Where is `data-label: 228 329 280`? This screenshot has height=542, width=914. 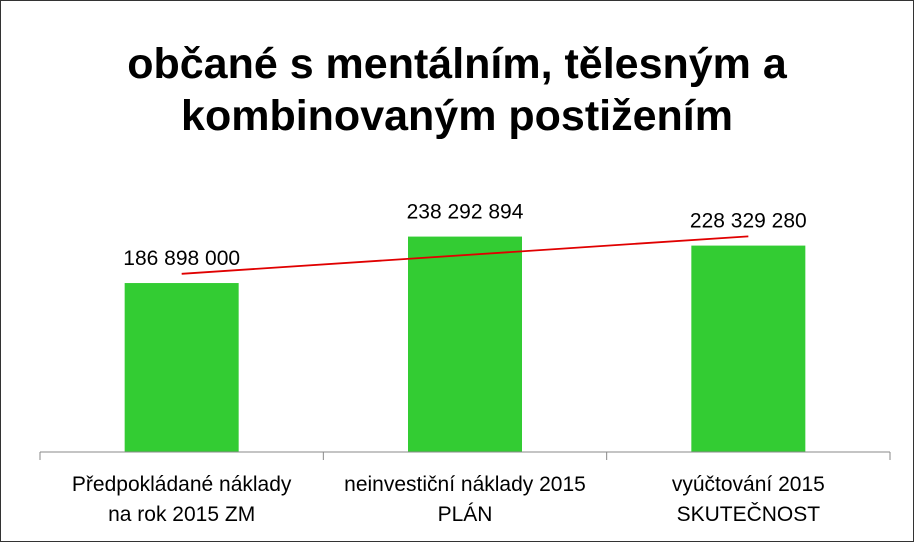
data-label: 228 329 280 is located at coordinates (748, 221).